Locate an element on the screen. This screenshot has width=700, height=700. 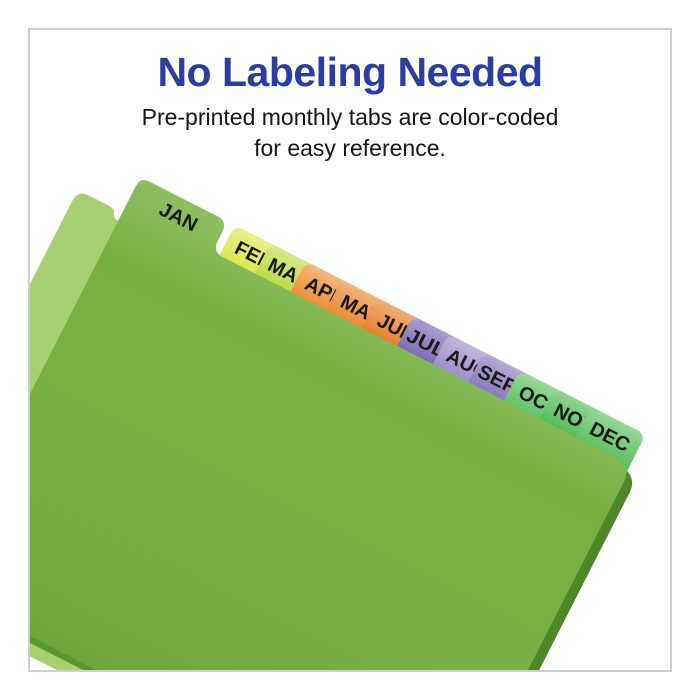
month-tab-label: DEC is located at coordinates (610, 437).